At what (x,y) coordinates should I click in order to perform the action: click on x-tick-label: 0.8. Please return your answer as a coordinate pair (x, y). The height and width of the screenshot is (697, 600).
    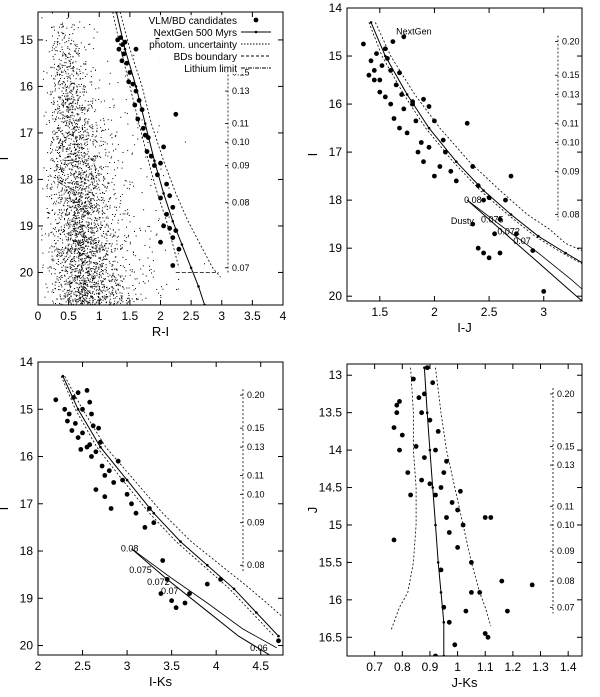
    Looking at the image, I should click on (402, 667).